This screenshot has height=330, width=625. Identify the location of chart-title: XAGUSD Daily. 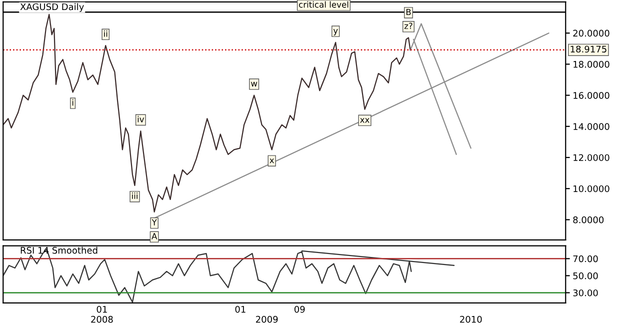
(52, 7).